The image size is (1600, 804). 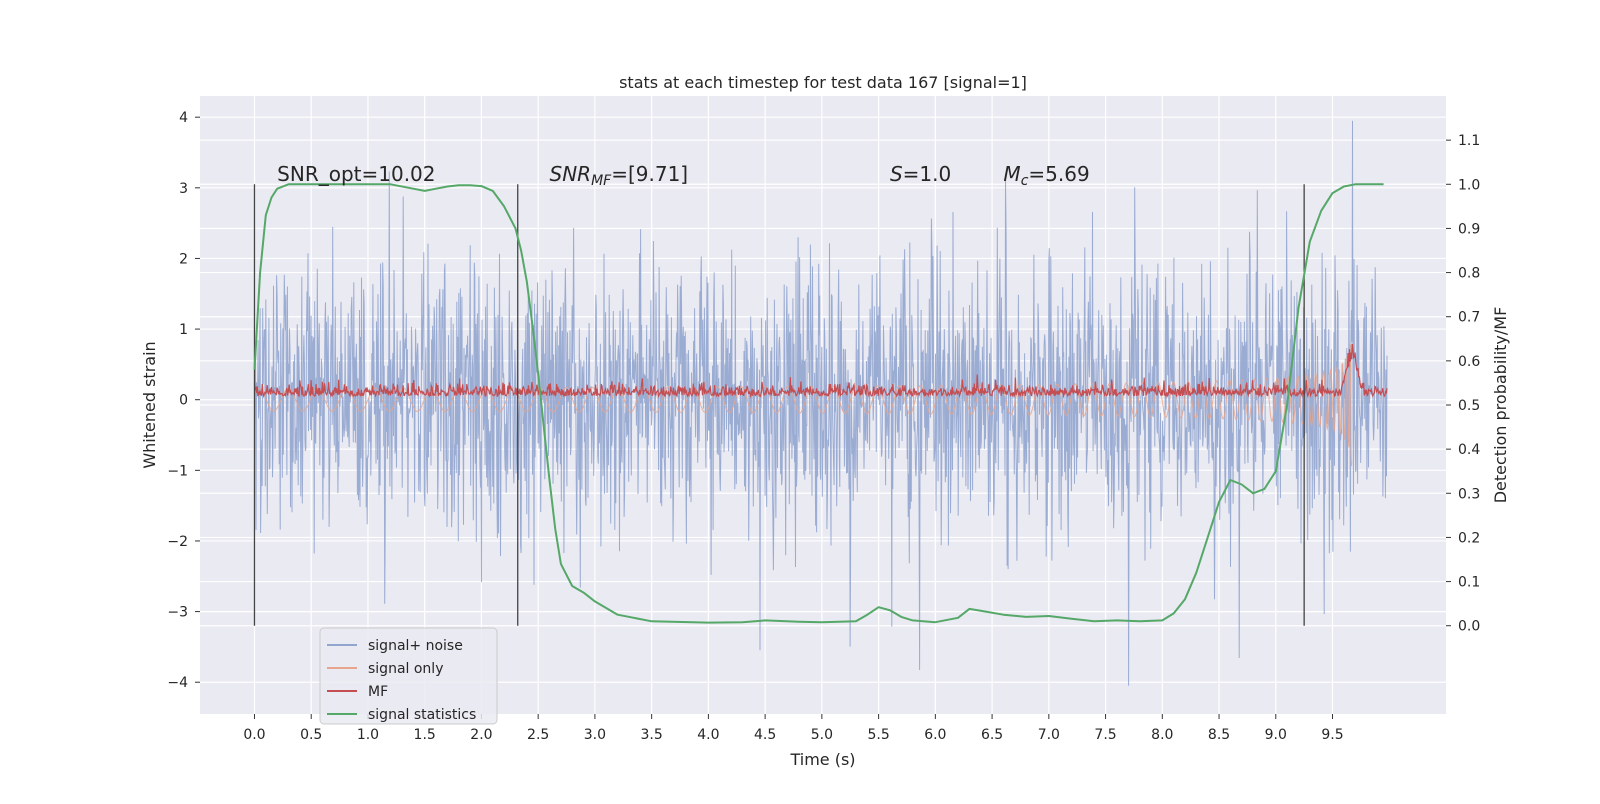 I want to click on y-left-tick-label: −4, so click(x=177, y=683).